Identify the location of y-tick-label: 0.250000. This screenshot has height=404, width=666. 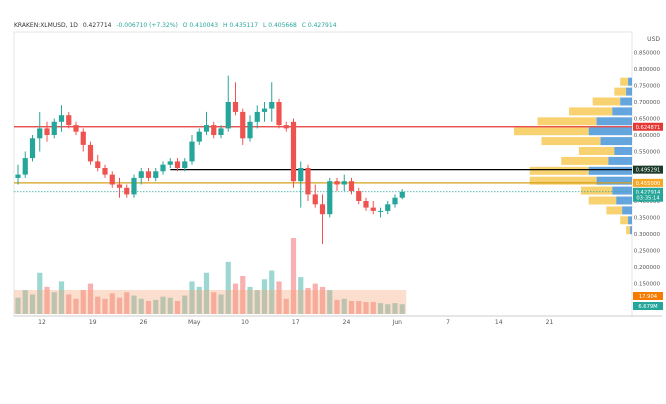
(647, 252).